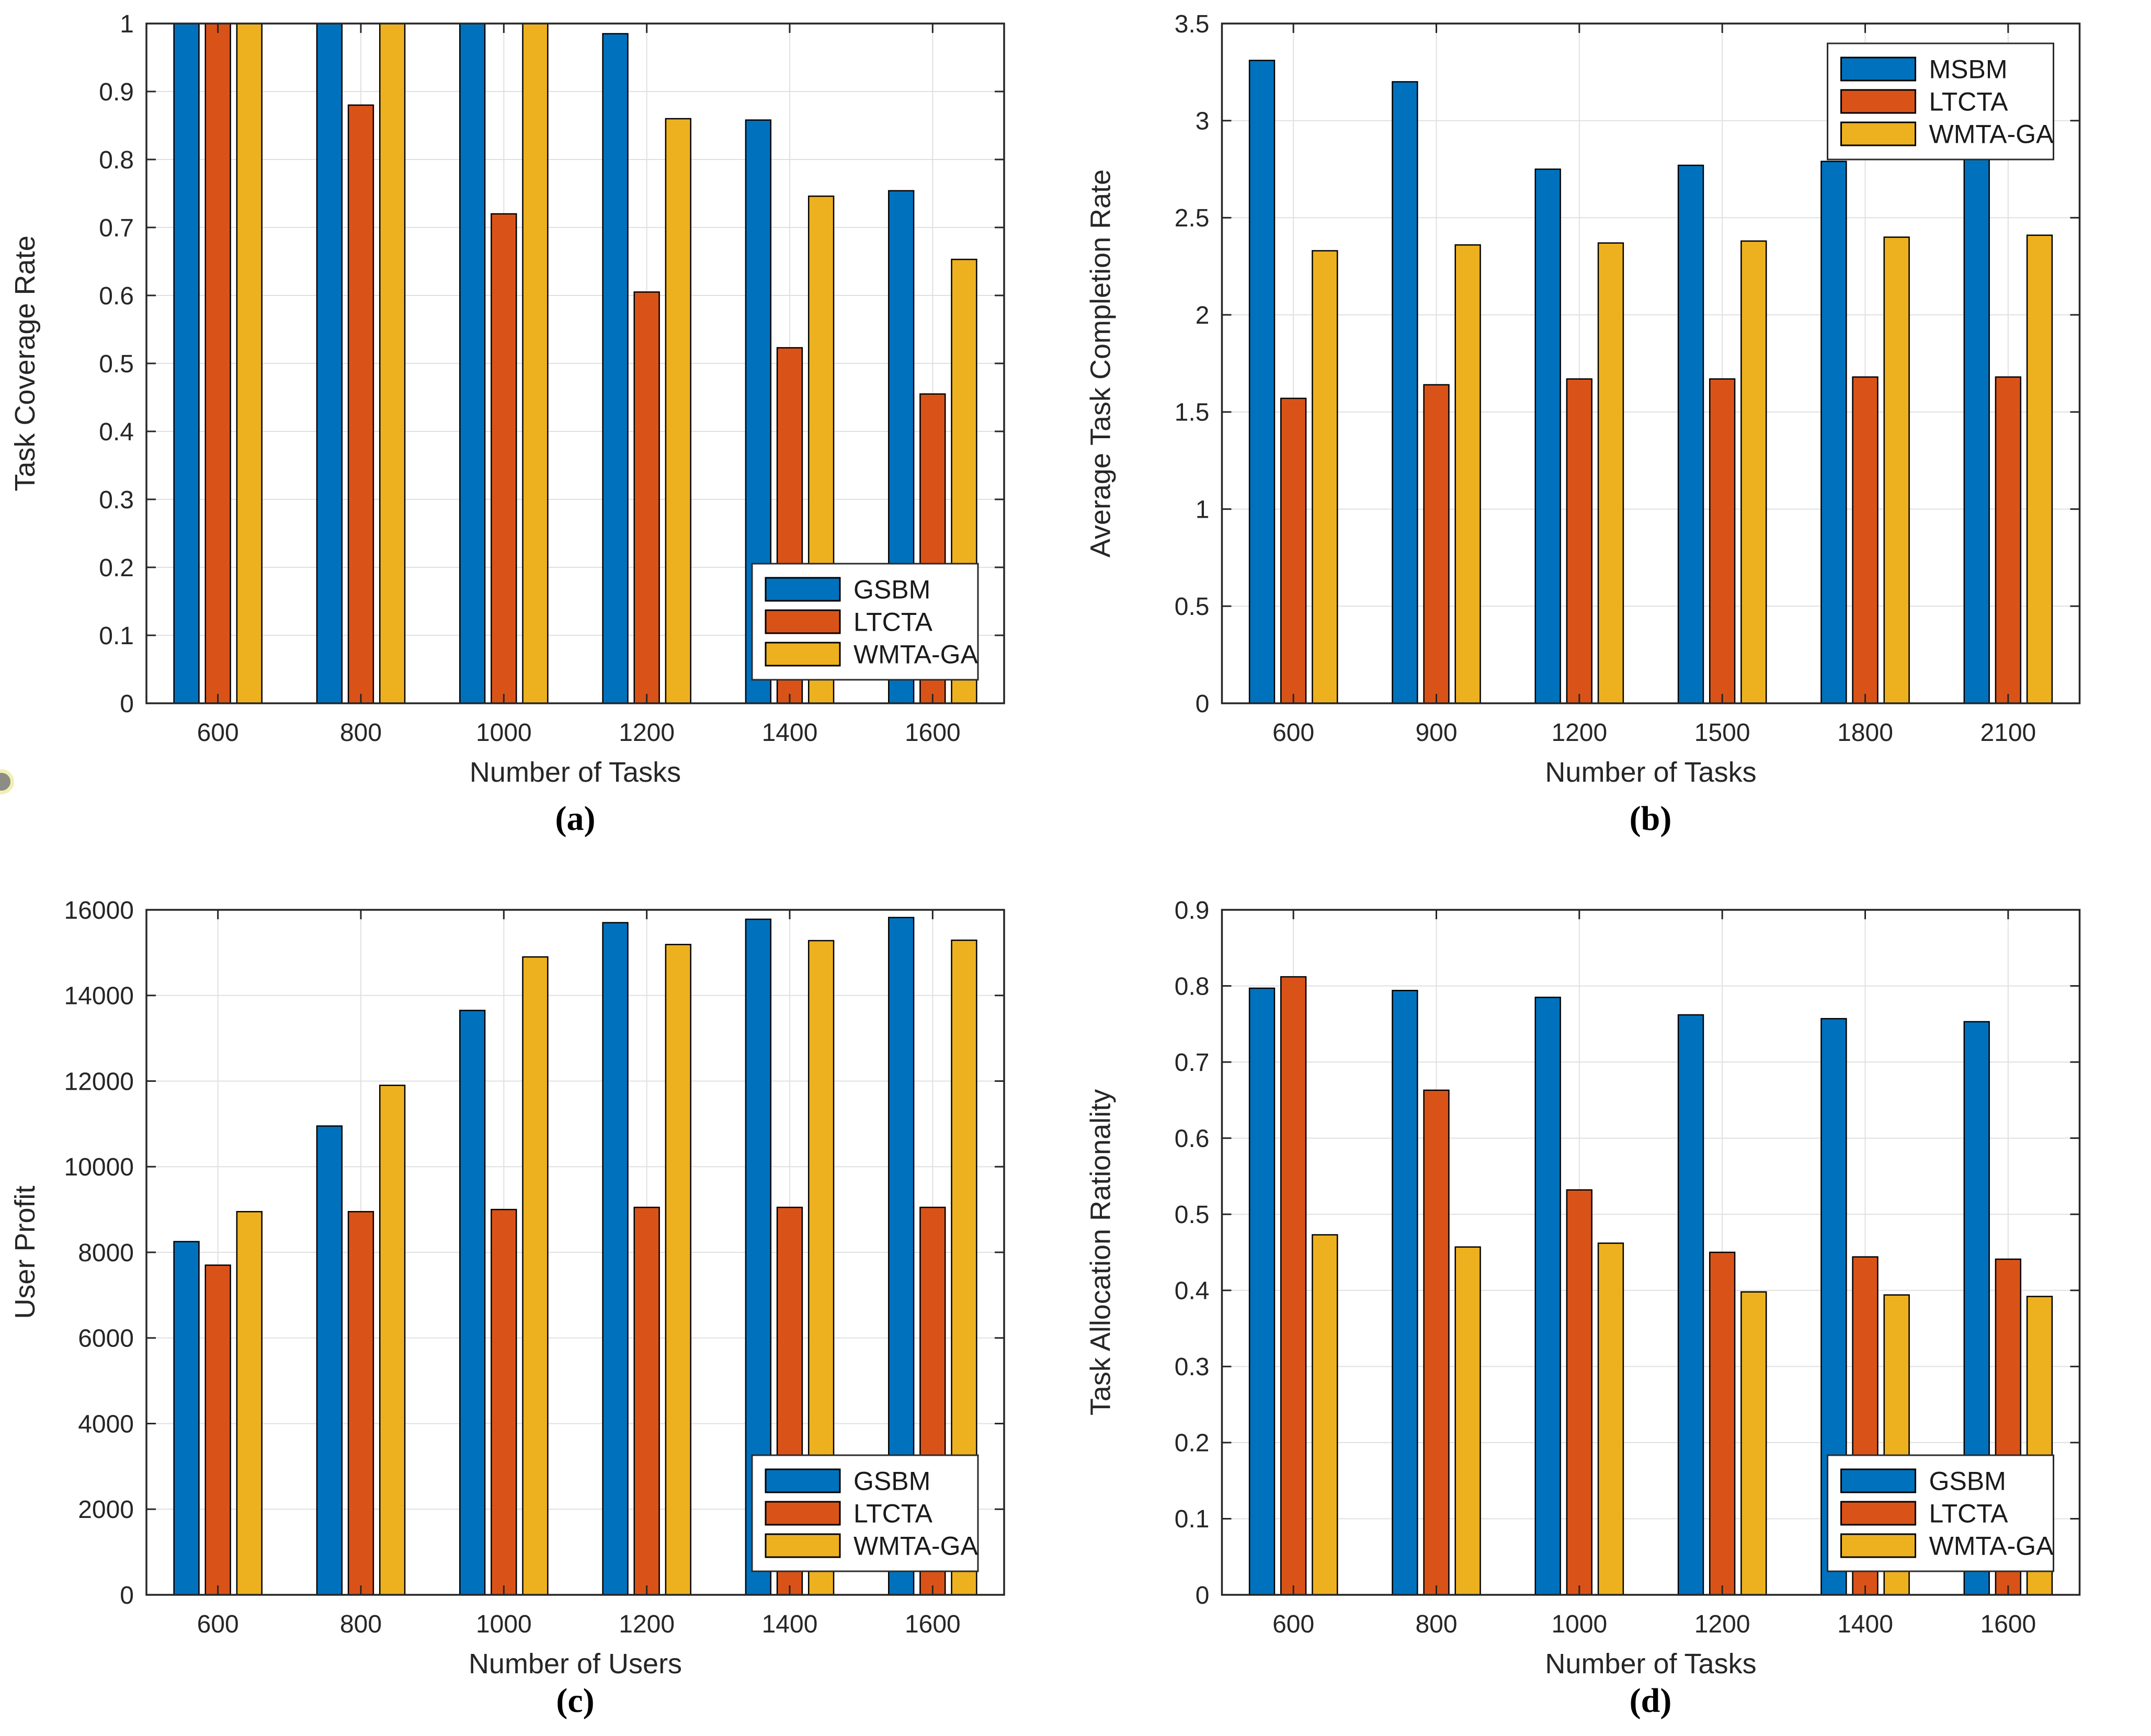 Image resolution: width=2151 pixels, height=1736 pixels. What do you see at coordinates (2008, 1625) in the screenshot?
I see `x-tick-label: 1600` at bounding box center [2008, 1625].